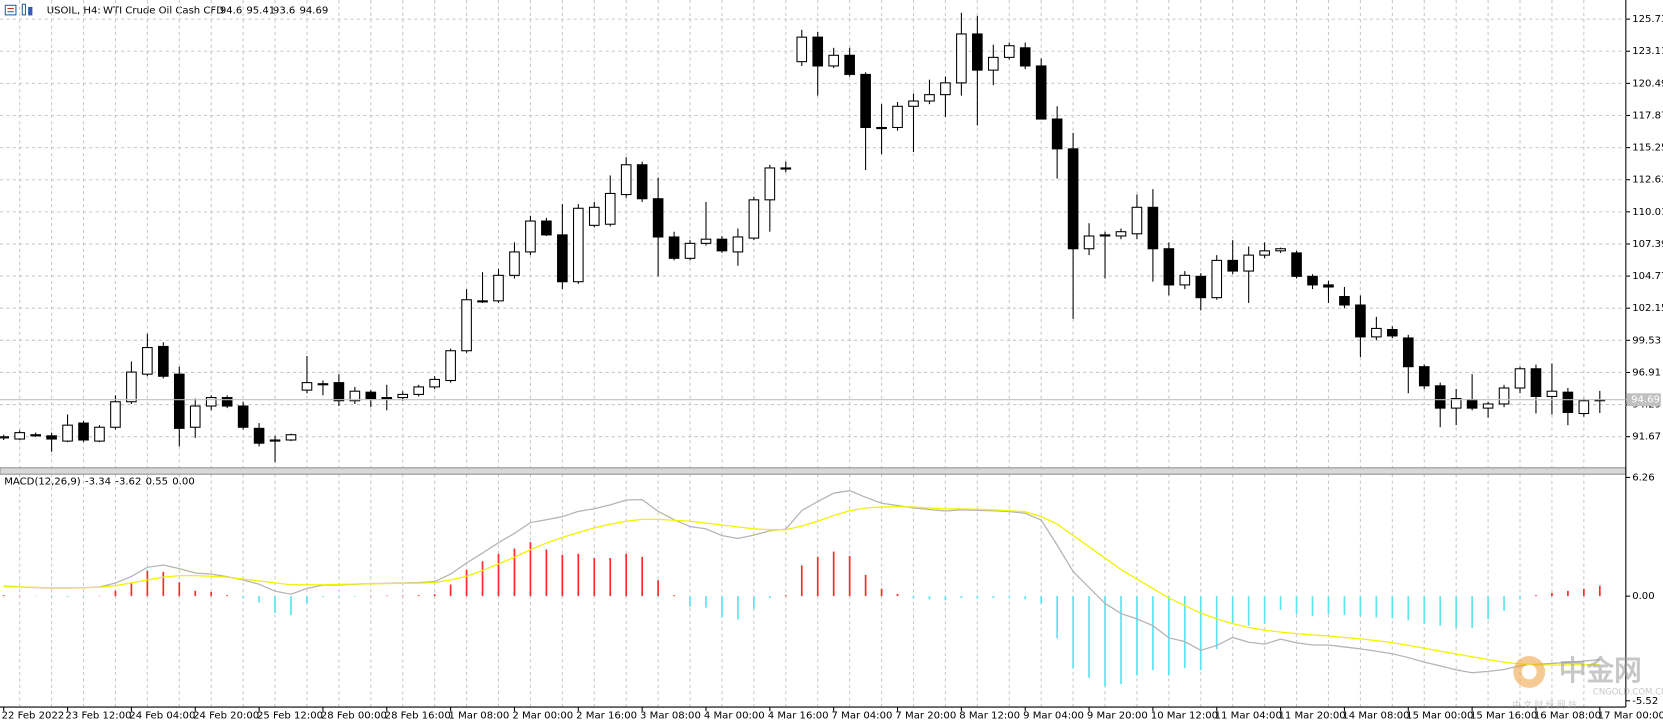 The width and height of the screenshot is (1663, 723). Describe the element at coordinates (1053, 716) in the screenshot. I see `x-tick-label: 9 Mar 04:00` at that location.